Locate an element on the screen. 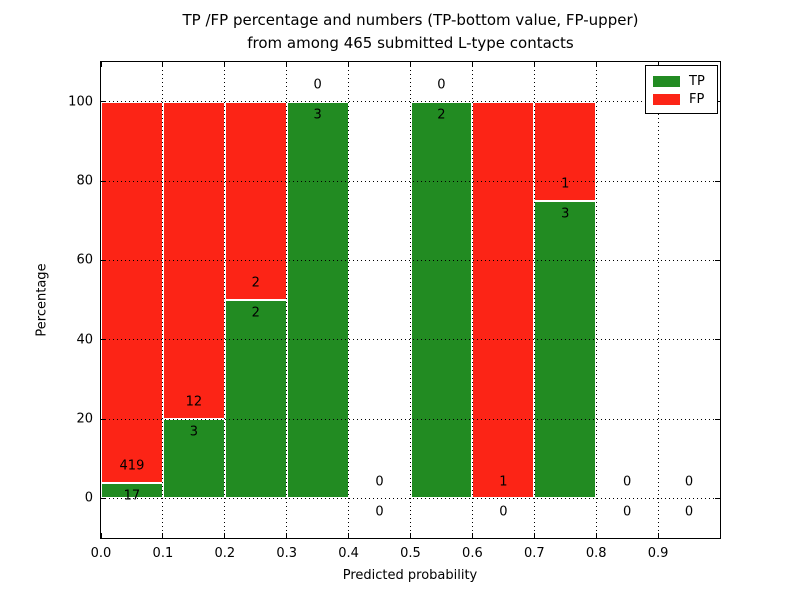 The height and width of the screenshot is (600, 800). y-tick-label: 80 is located at coordinates (84, 181).